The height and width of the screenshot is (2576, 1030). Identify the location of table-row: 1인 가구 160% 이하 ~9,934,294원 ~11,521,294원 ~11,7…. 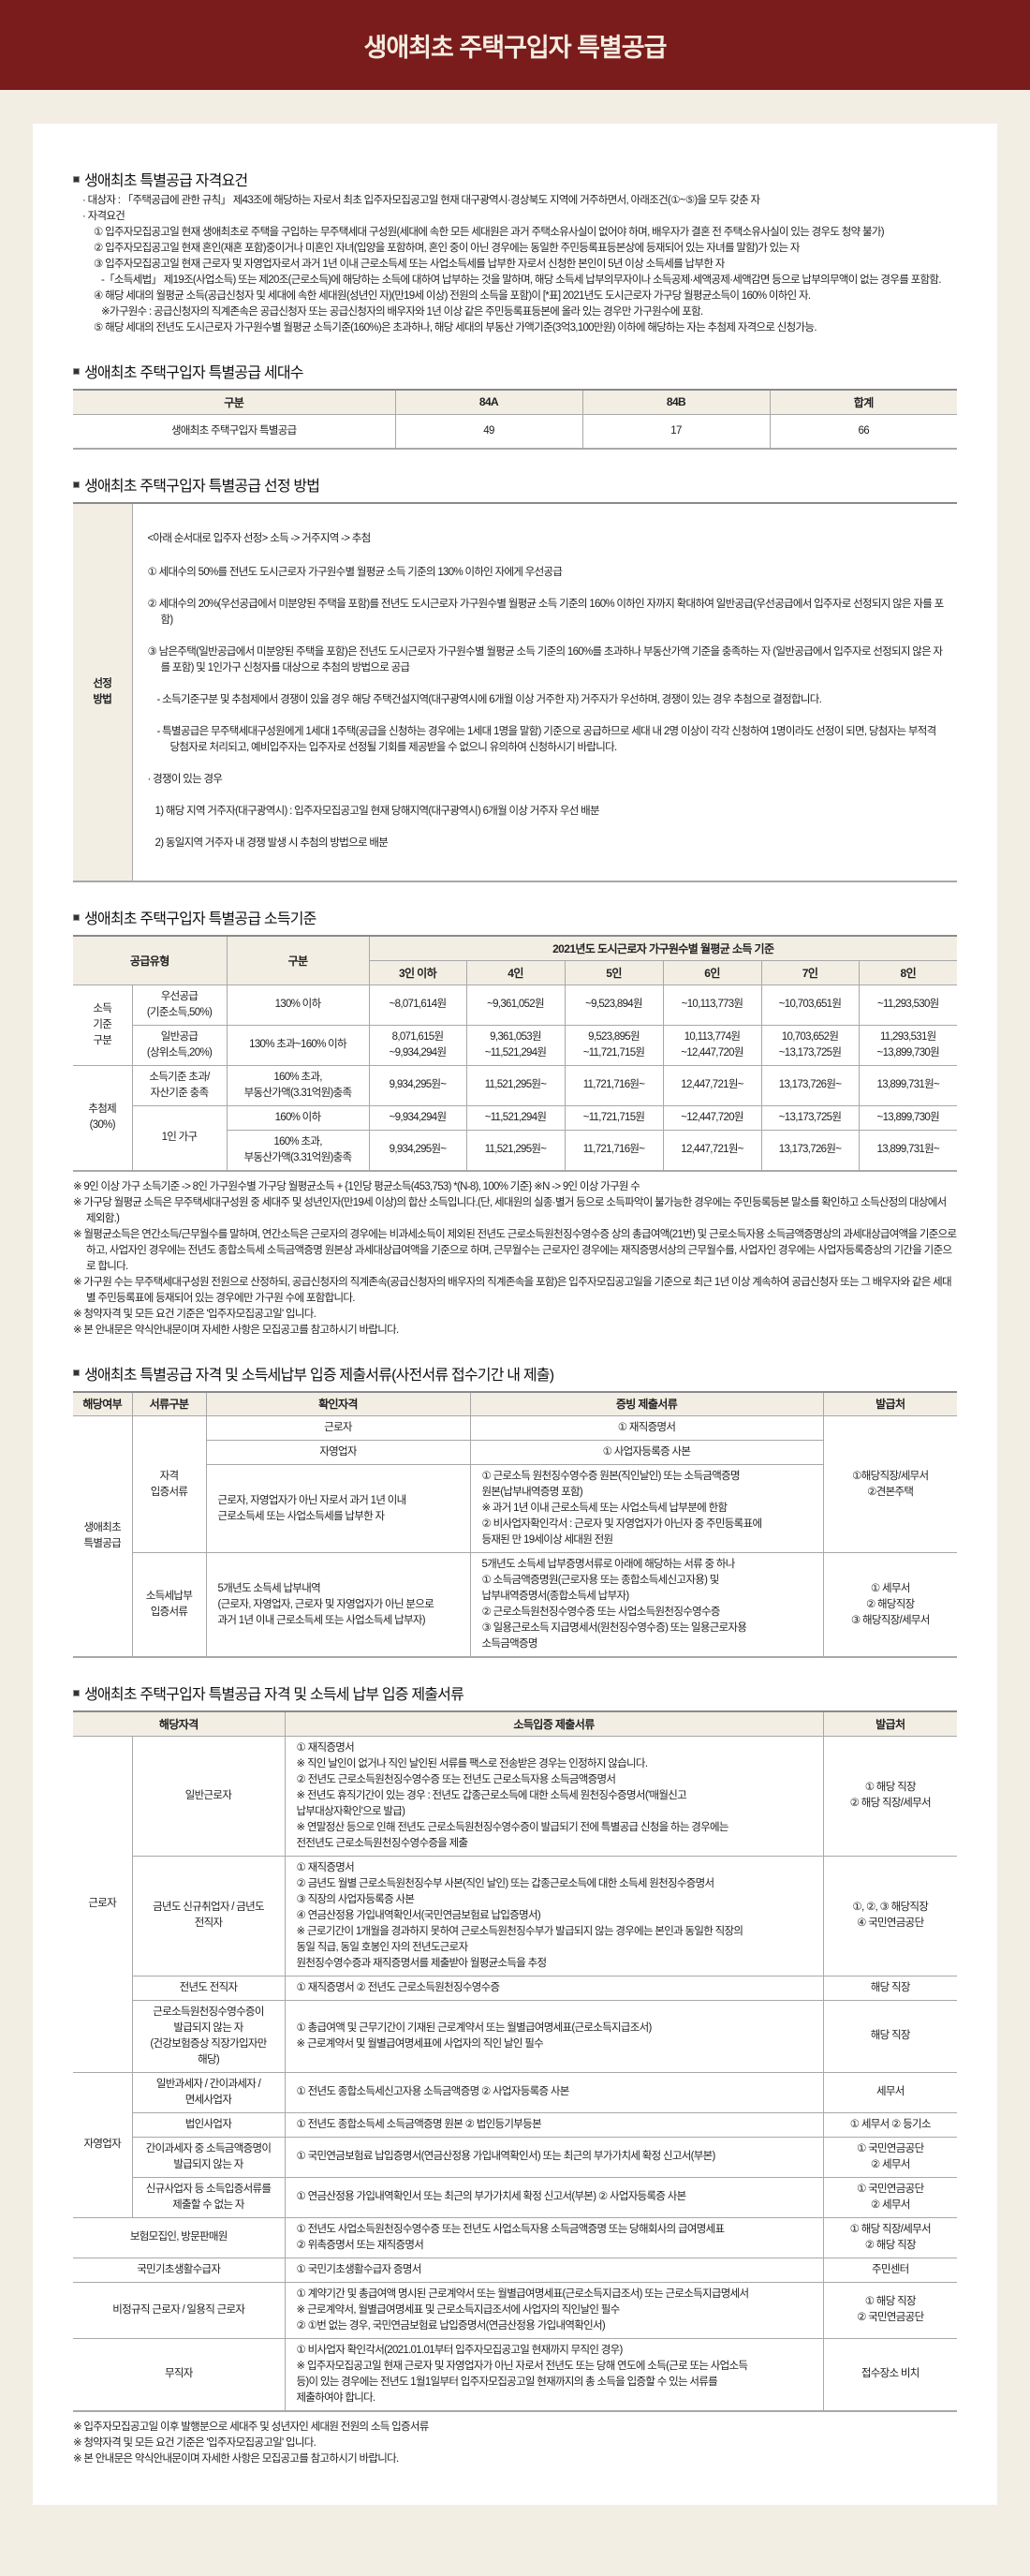
(515, 1137).